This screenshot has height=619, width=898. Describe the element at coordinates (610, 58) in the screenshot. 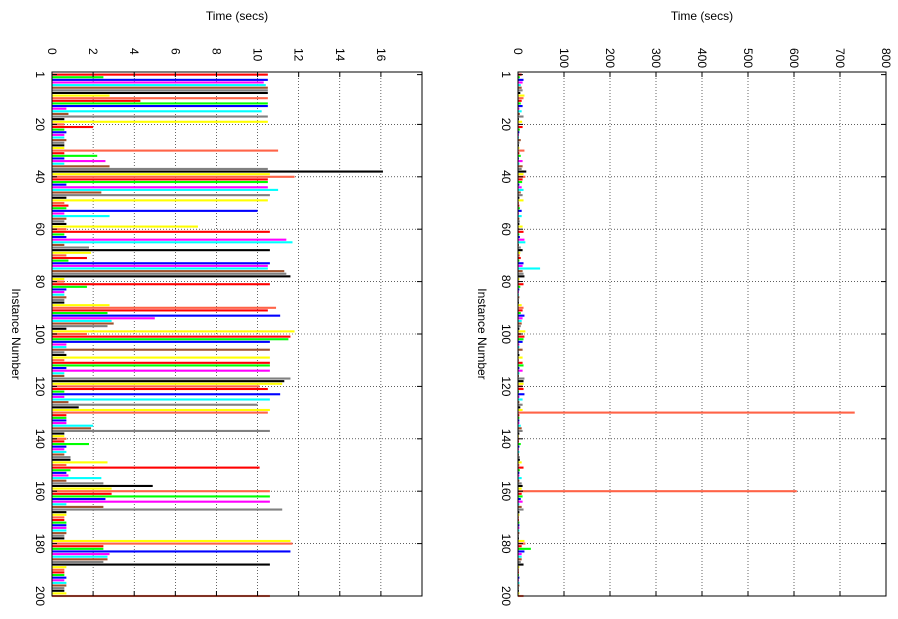

I see `right-x-tick-label-2: 200` at that location.